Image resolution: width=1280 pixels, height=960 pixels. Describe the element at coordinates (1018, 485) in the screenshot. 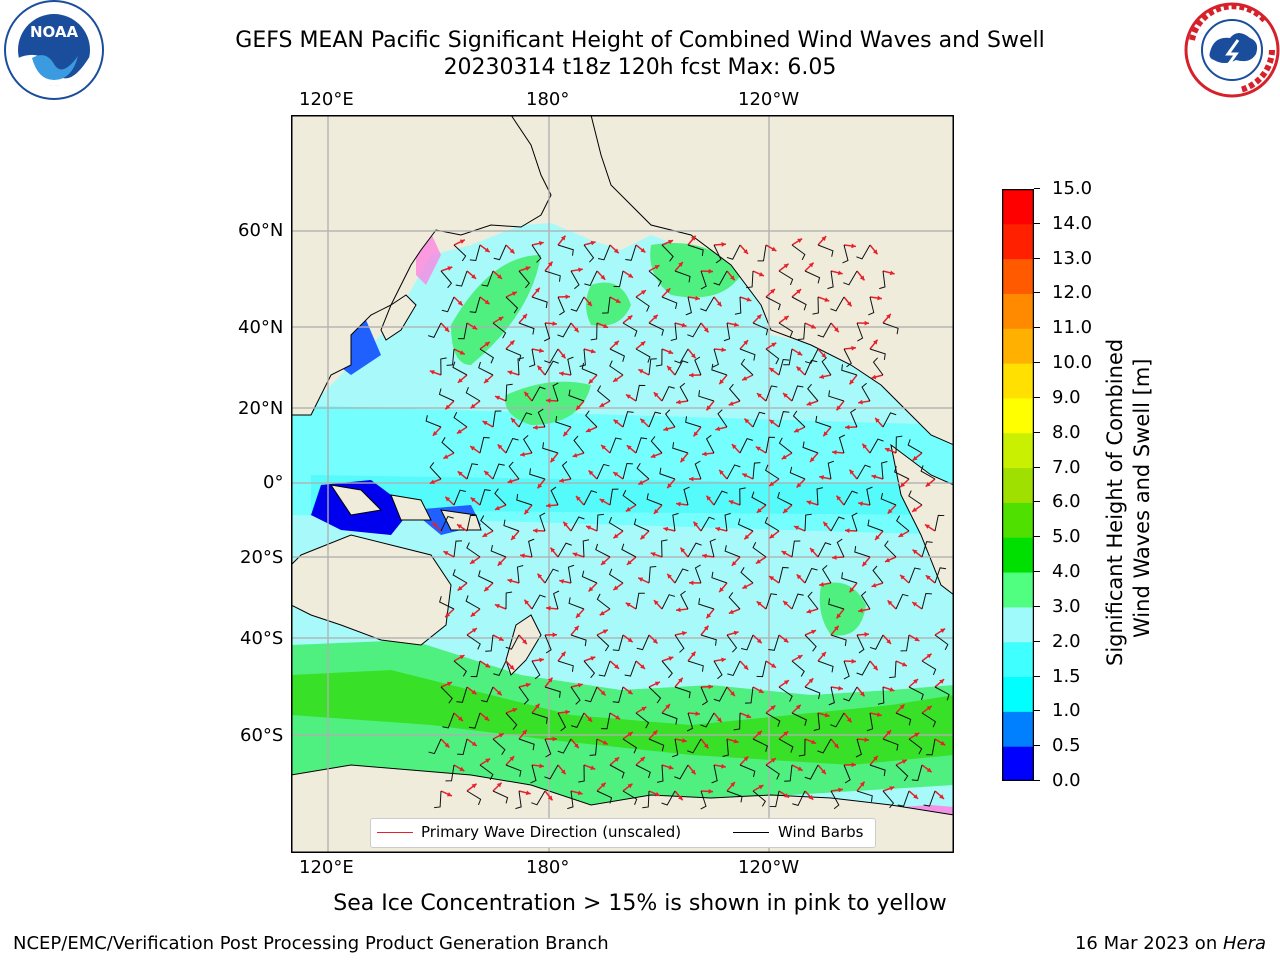

I see `colorbar-frame` at that location.